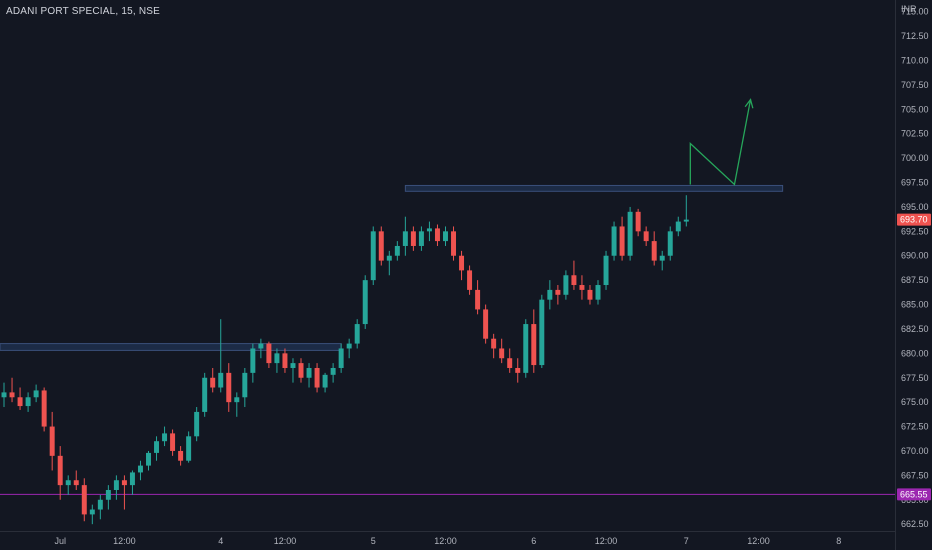 The image size is (932, 550). Describe the element at coordinates (686, 541) in the screenshot. I see `x-tick-label: 7` at that location.